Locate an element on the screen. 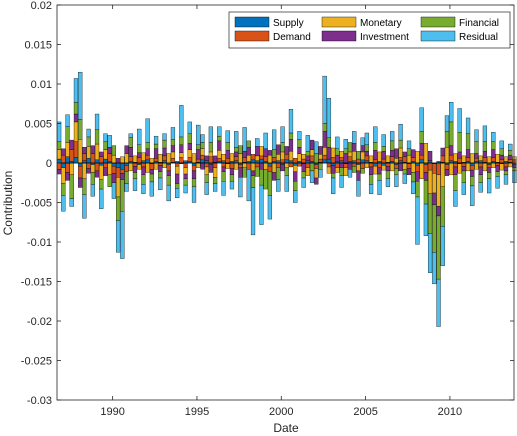  legend-label-monetary: Monetary is located at coordinates (381, 23).